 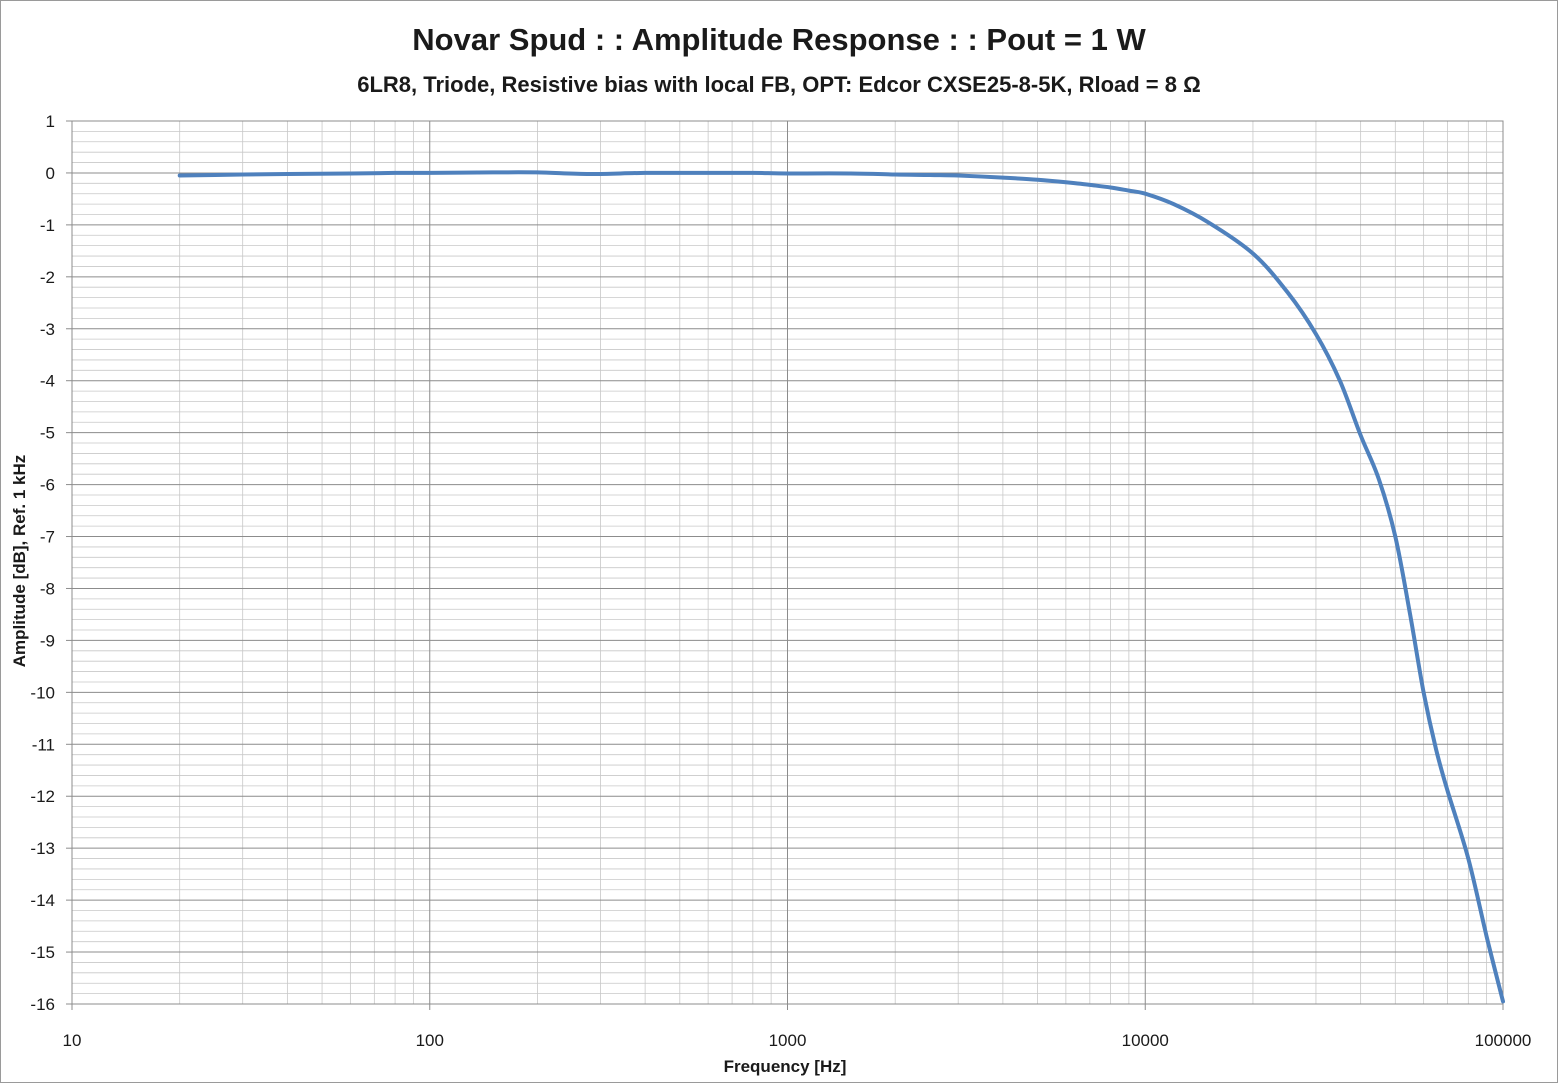 I want to click on x-tick-label: 10000, so click(x=1145, y=1040).